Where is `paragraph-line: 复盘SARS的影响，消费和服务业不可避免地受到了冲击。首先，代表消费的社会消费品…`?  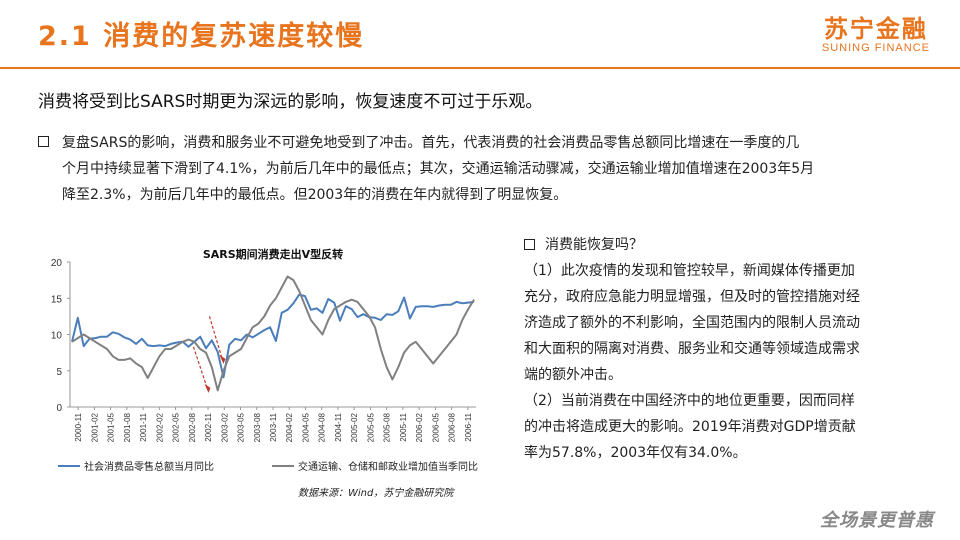
paragraph-line: 复盘SARS的影响，消费和服务业不可避免地受到了冲击。首先，代表消费的社会消费品… is located at coordinates (431, 143).